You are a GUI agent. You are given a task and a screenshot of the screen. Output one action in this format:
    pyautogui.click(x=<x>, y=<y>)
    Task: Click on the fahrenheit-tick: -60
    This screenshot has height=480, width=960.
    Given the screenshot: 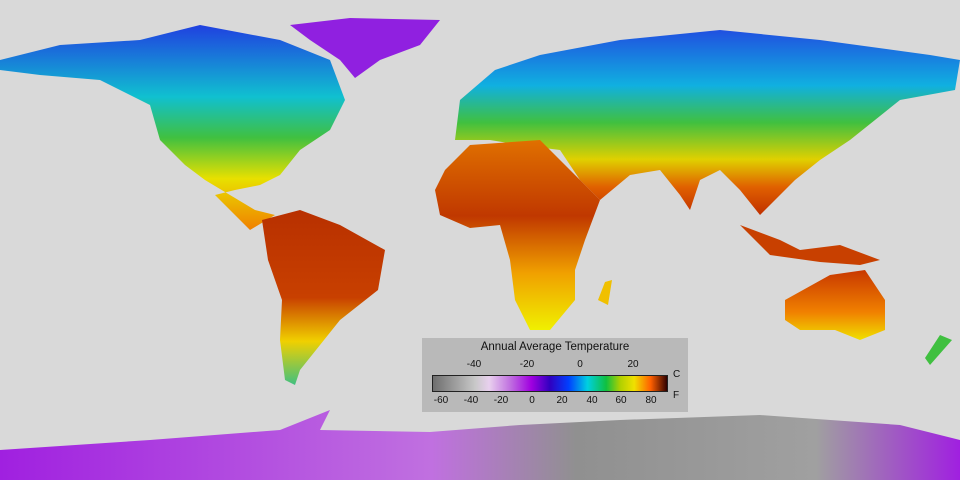 What is the action you would take?
    pyautogui.click(x=441, y=400)
    